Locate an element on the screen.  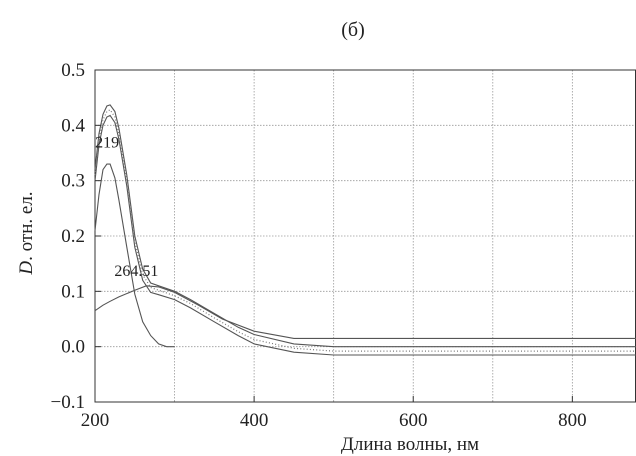
y-axis-title: D. отн. ел. is located at coordinates (26, 233).